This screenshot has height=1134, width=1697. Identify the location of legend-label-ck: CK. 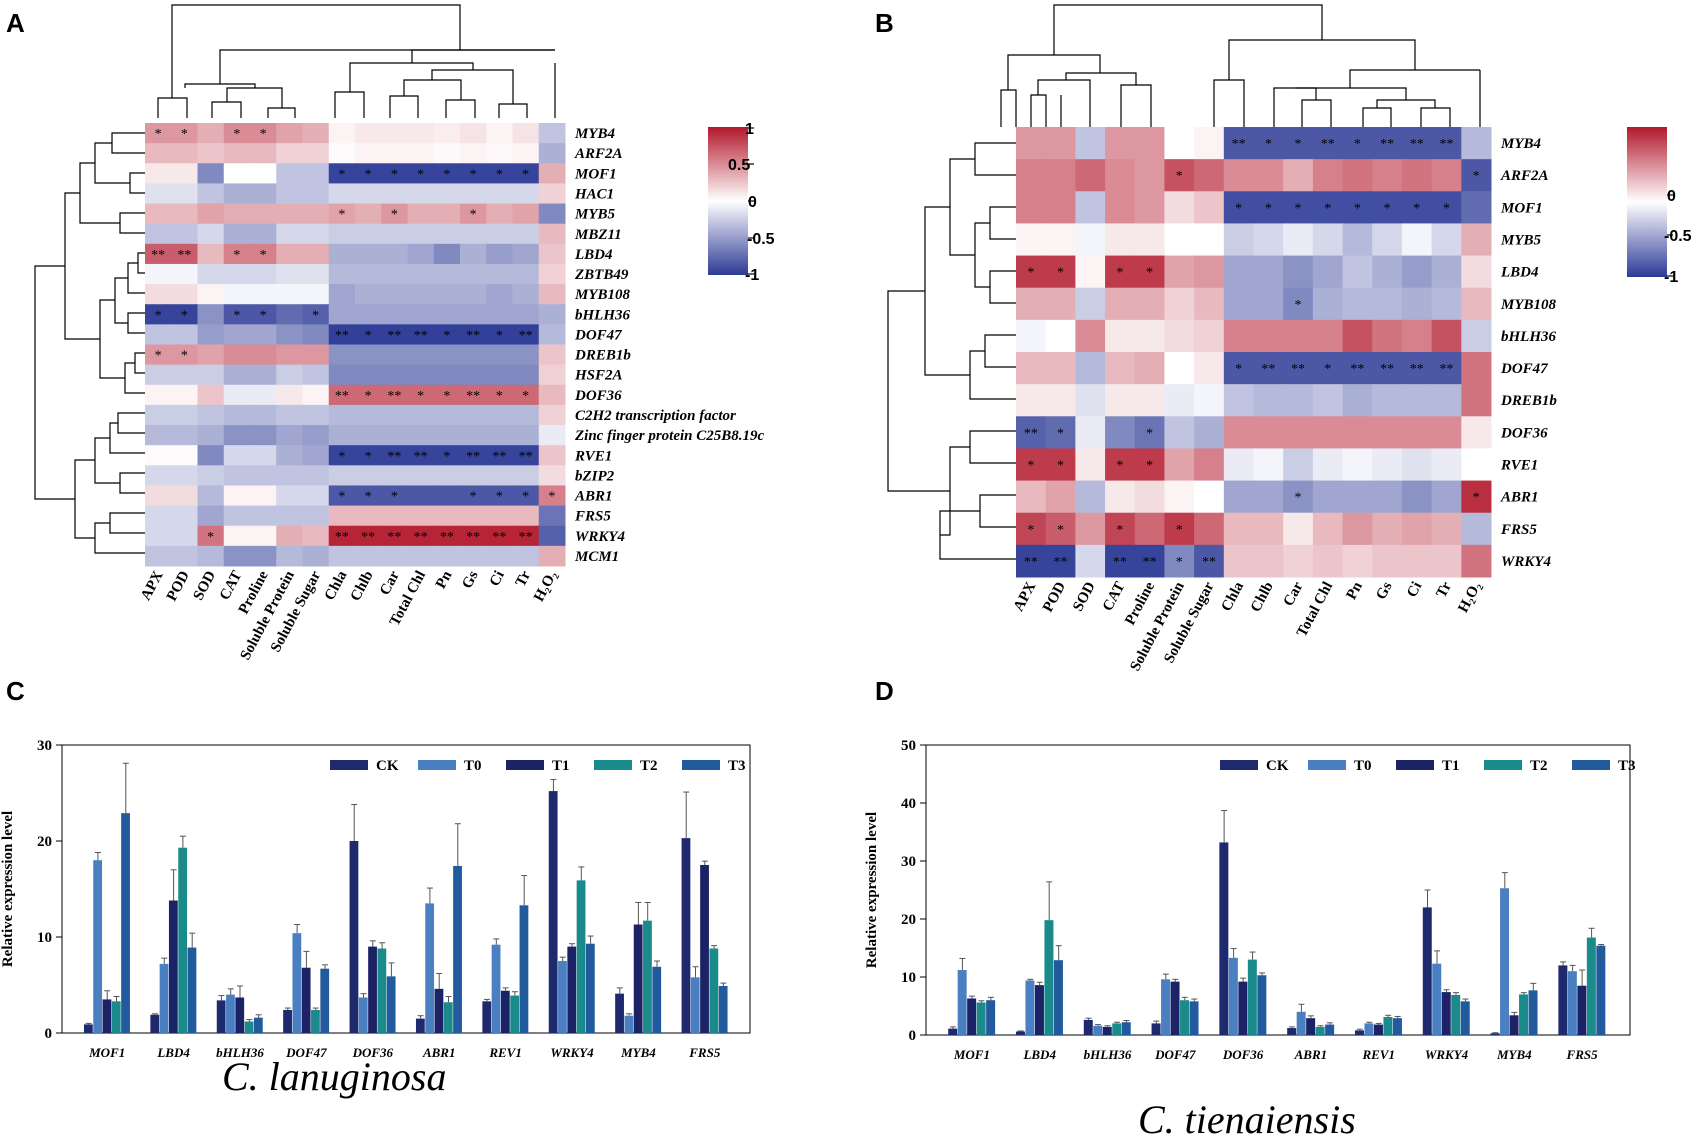
(387, 766).